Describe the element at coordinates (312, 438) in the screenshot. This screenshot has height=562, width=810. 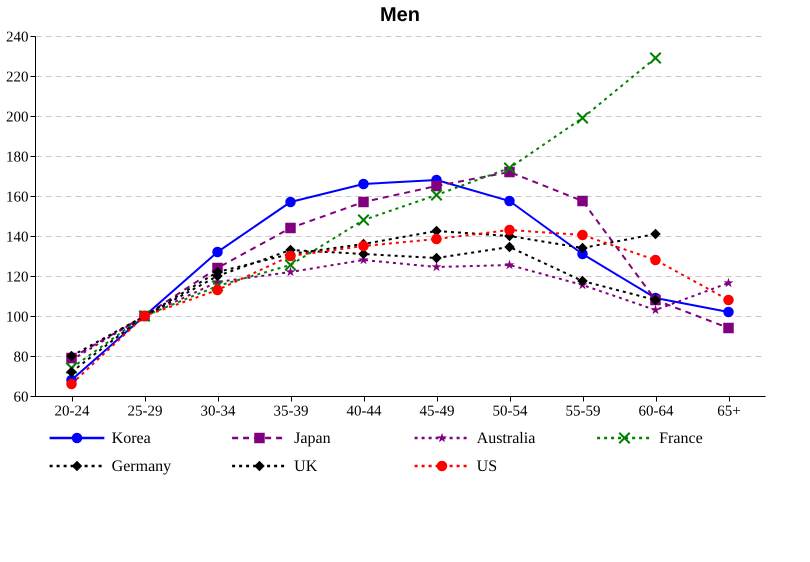
I see `legend-label: Japan` at that location.